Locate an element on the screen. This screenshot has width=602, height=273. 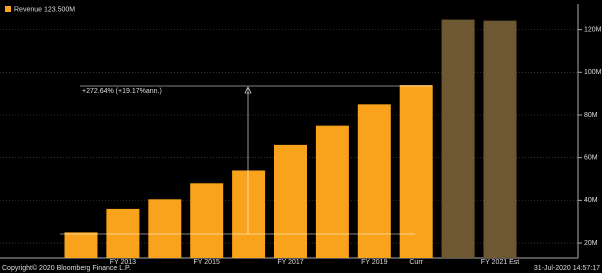
y-tick-label: 100M is located at coordinates (593, 72).